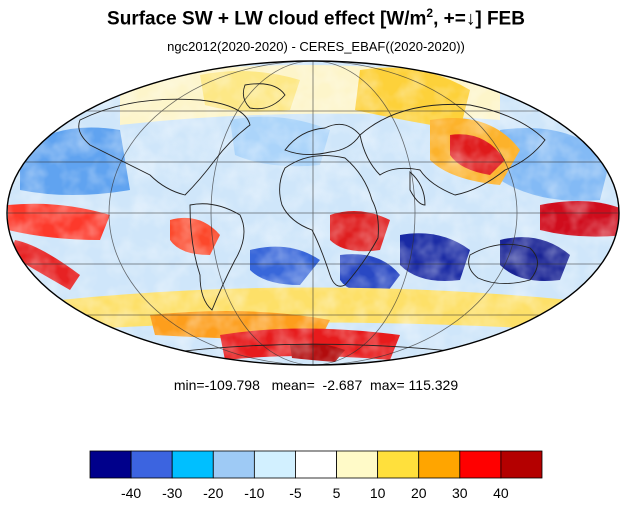 The image size is (632, 506). Describe the element at coordinates (479, 19) in the screenshot. I see `title-tail: , +=↓] FEB` at that location.